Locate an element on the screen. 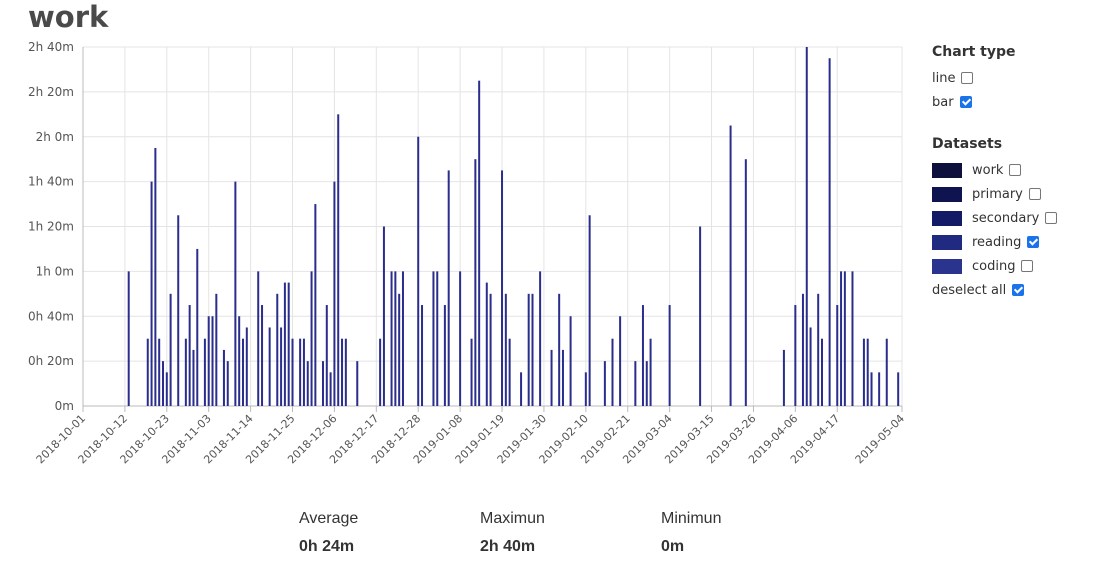  dataset-label-reading: reading is located at coordinates (997, 242).